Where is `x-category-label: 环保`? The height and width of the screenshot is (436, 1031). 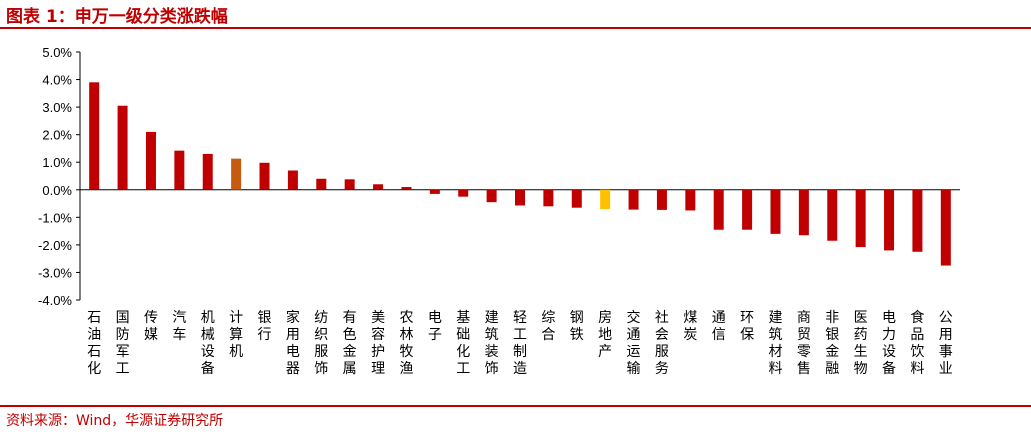 x-category-label: 环保 is located at coordinates (747, 326).